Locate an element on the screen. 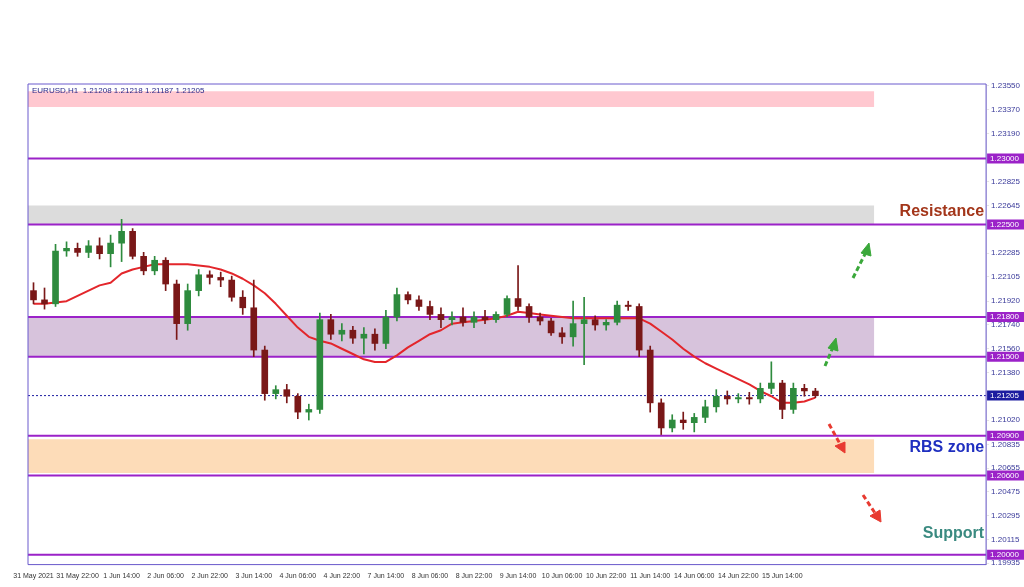  y-tick-label: 1.22825 is located at coordinates (1006, 181).